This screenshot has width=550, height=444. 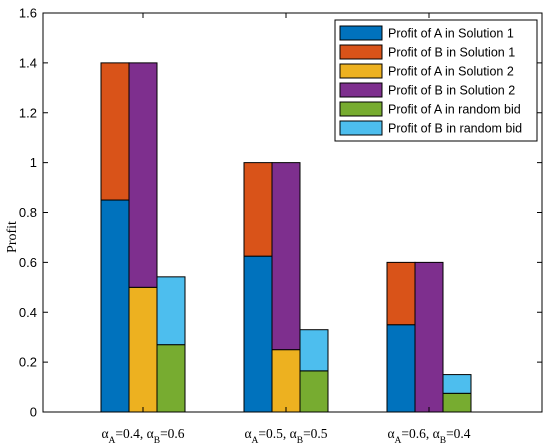 What do you see at coordinates (28, 13) in the screenshot?
I see `y-tick-label: 1.6` at bounding box center [28, 13].